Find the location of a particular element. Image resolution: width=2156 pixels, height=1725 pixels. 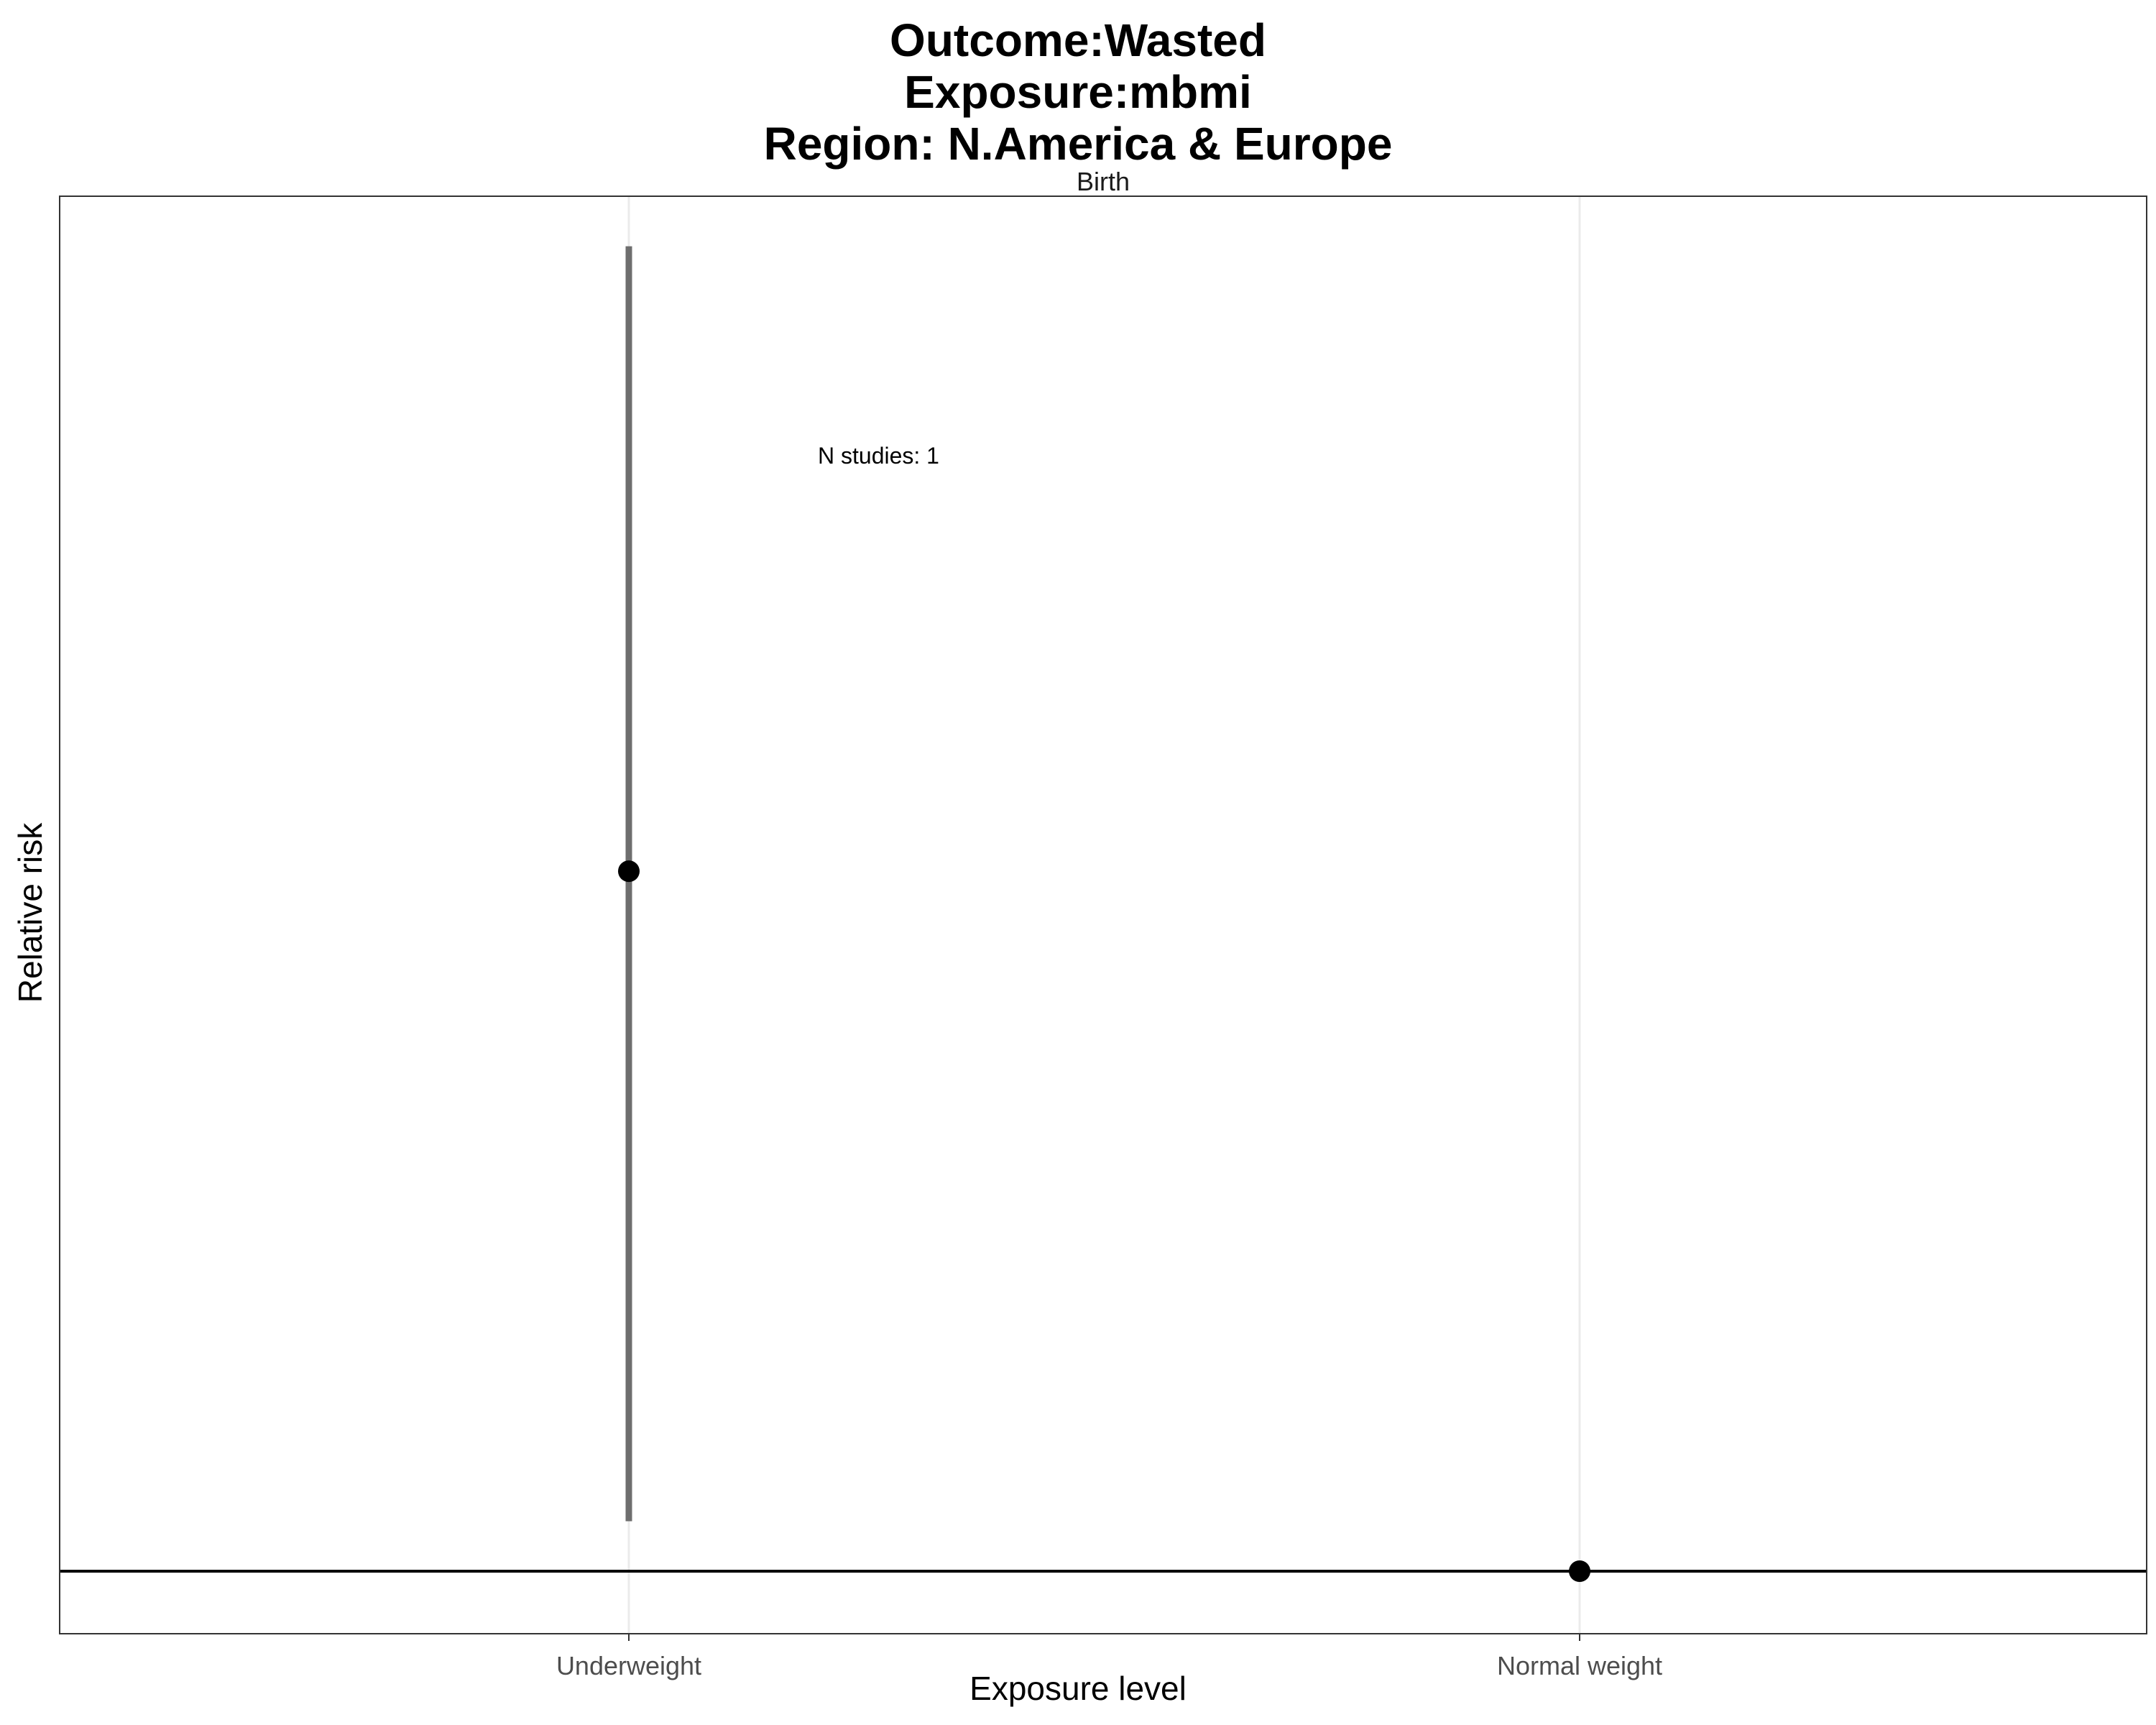

x-axis-title: Exposure level is located at coordinates (1078, 1688).